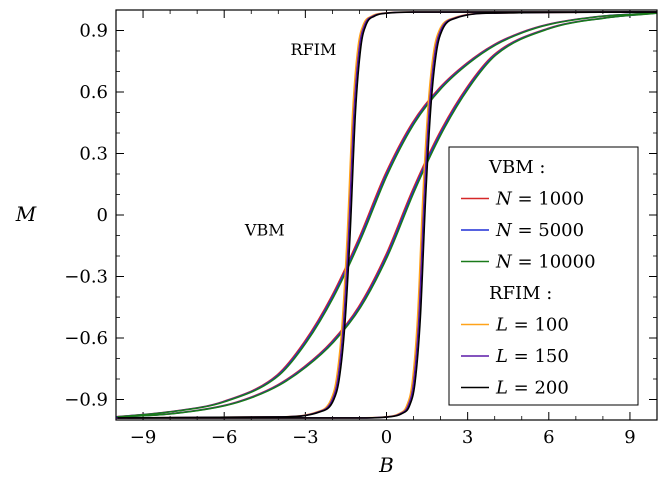  Describe the element at coordinates (86, 338) in the screenshot. I see `y-tick-label: −0.6` at that location.